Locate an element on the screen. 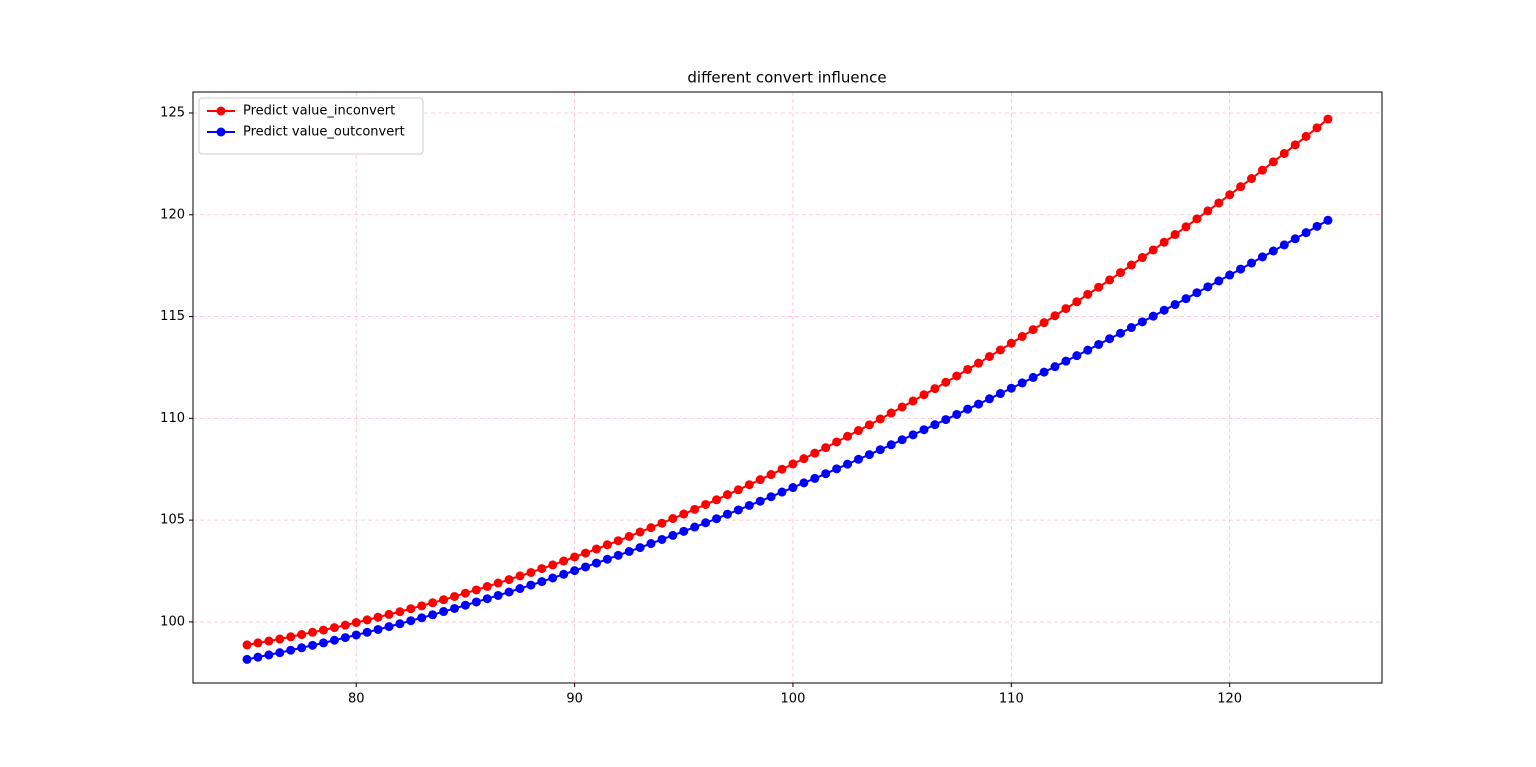  legend-label: Predict value_outconvert is located at coordinates (324, 132).